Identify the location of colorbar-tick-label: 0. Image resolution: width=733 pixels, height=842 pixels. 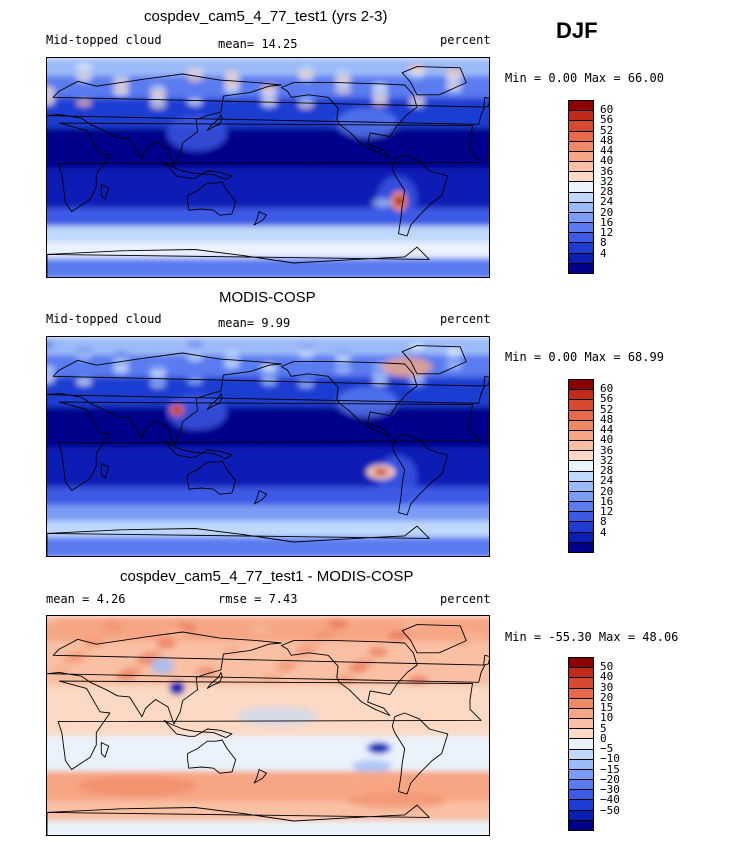
(603, 738).